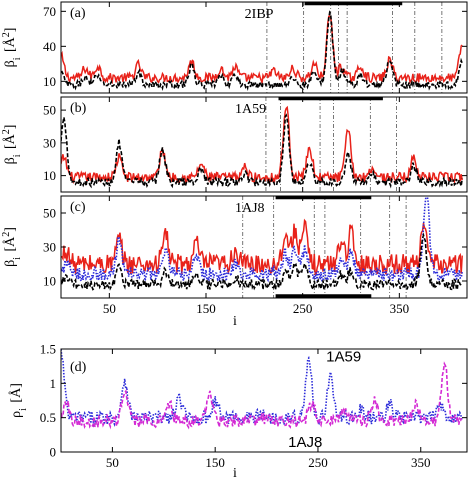 This screenshot has height=481, width=470. What do you see at coordinates (78, 13) in the screenshot?
I see `panel-label: (a)` at bounding box center [78, 13].